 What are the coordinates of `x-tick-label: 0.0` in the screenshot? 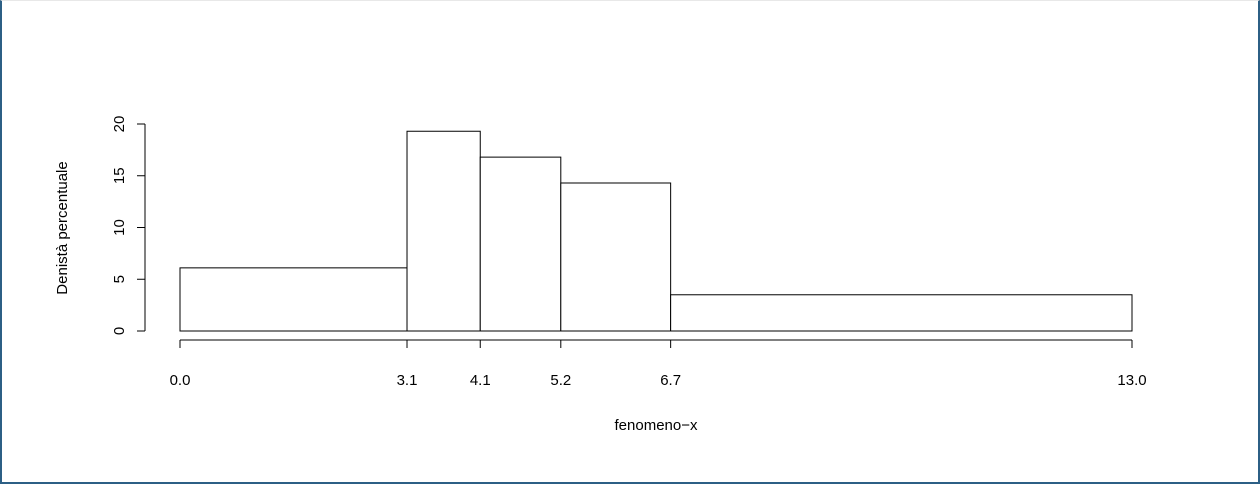 It's located at (180, 380).